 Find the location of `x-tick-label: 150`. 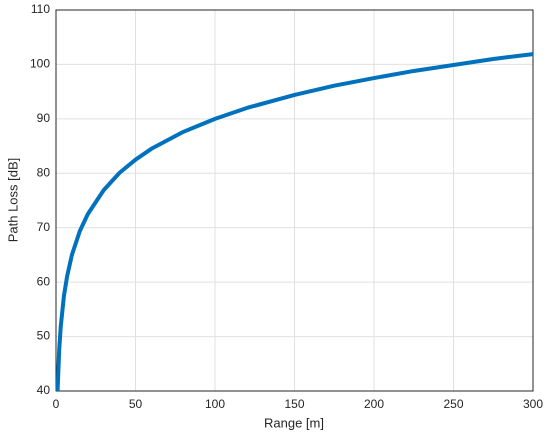

x-tick-label: 150 is located at coordinates (294, 404).